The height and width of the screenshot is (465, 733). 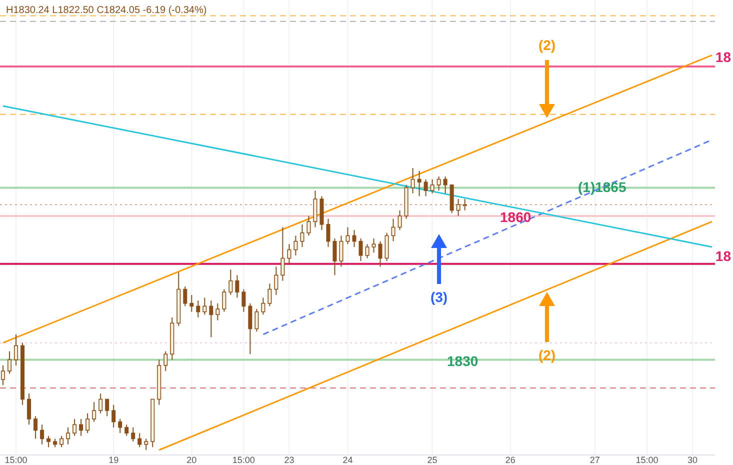 I want to click on x-tick-label: 19, so click(x=113, y=460).